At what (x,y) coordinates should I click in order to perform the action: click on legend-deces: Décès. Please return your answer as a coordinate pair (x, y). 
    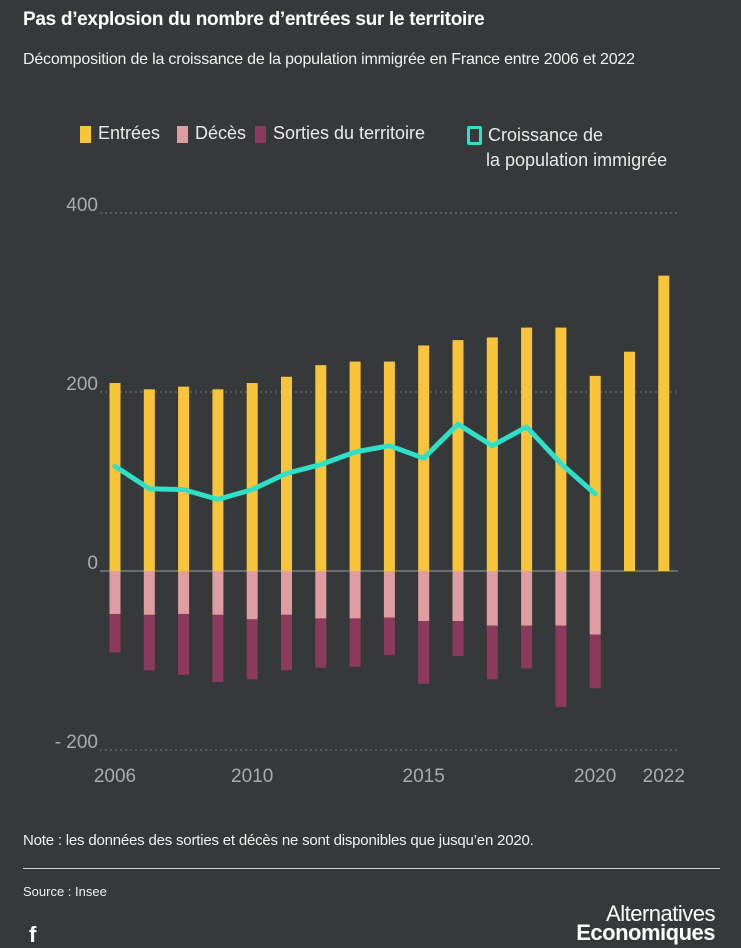
    Looking at the image, I should click on (211, 133).